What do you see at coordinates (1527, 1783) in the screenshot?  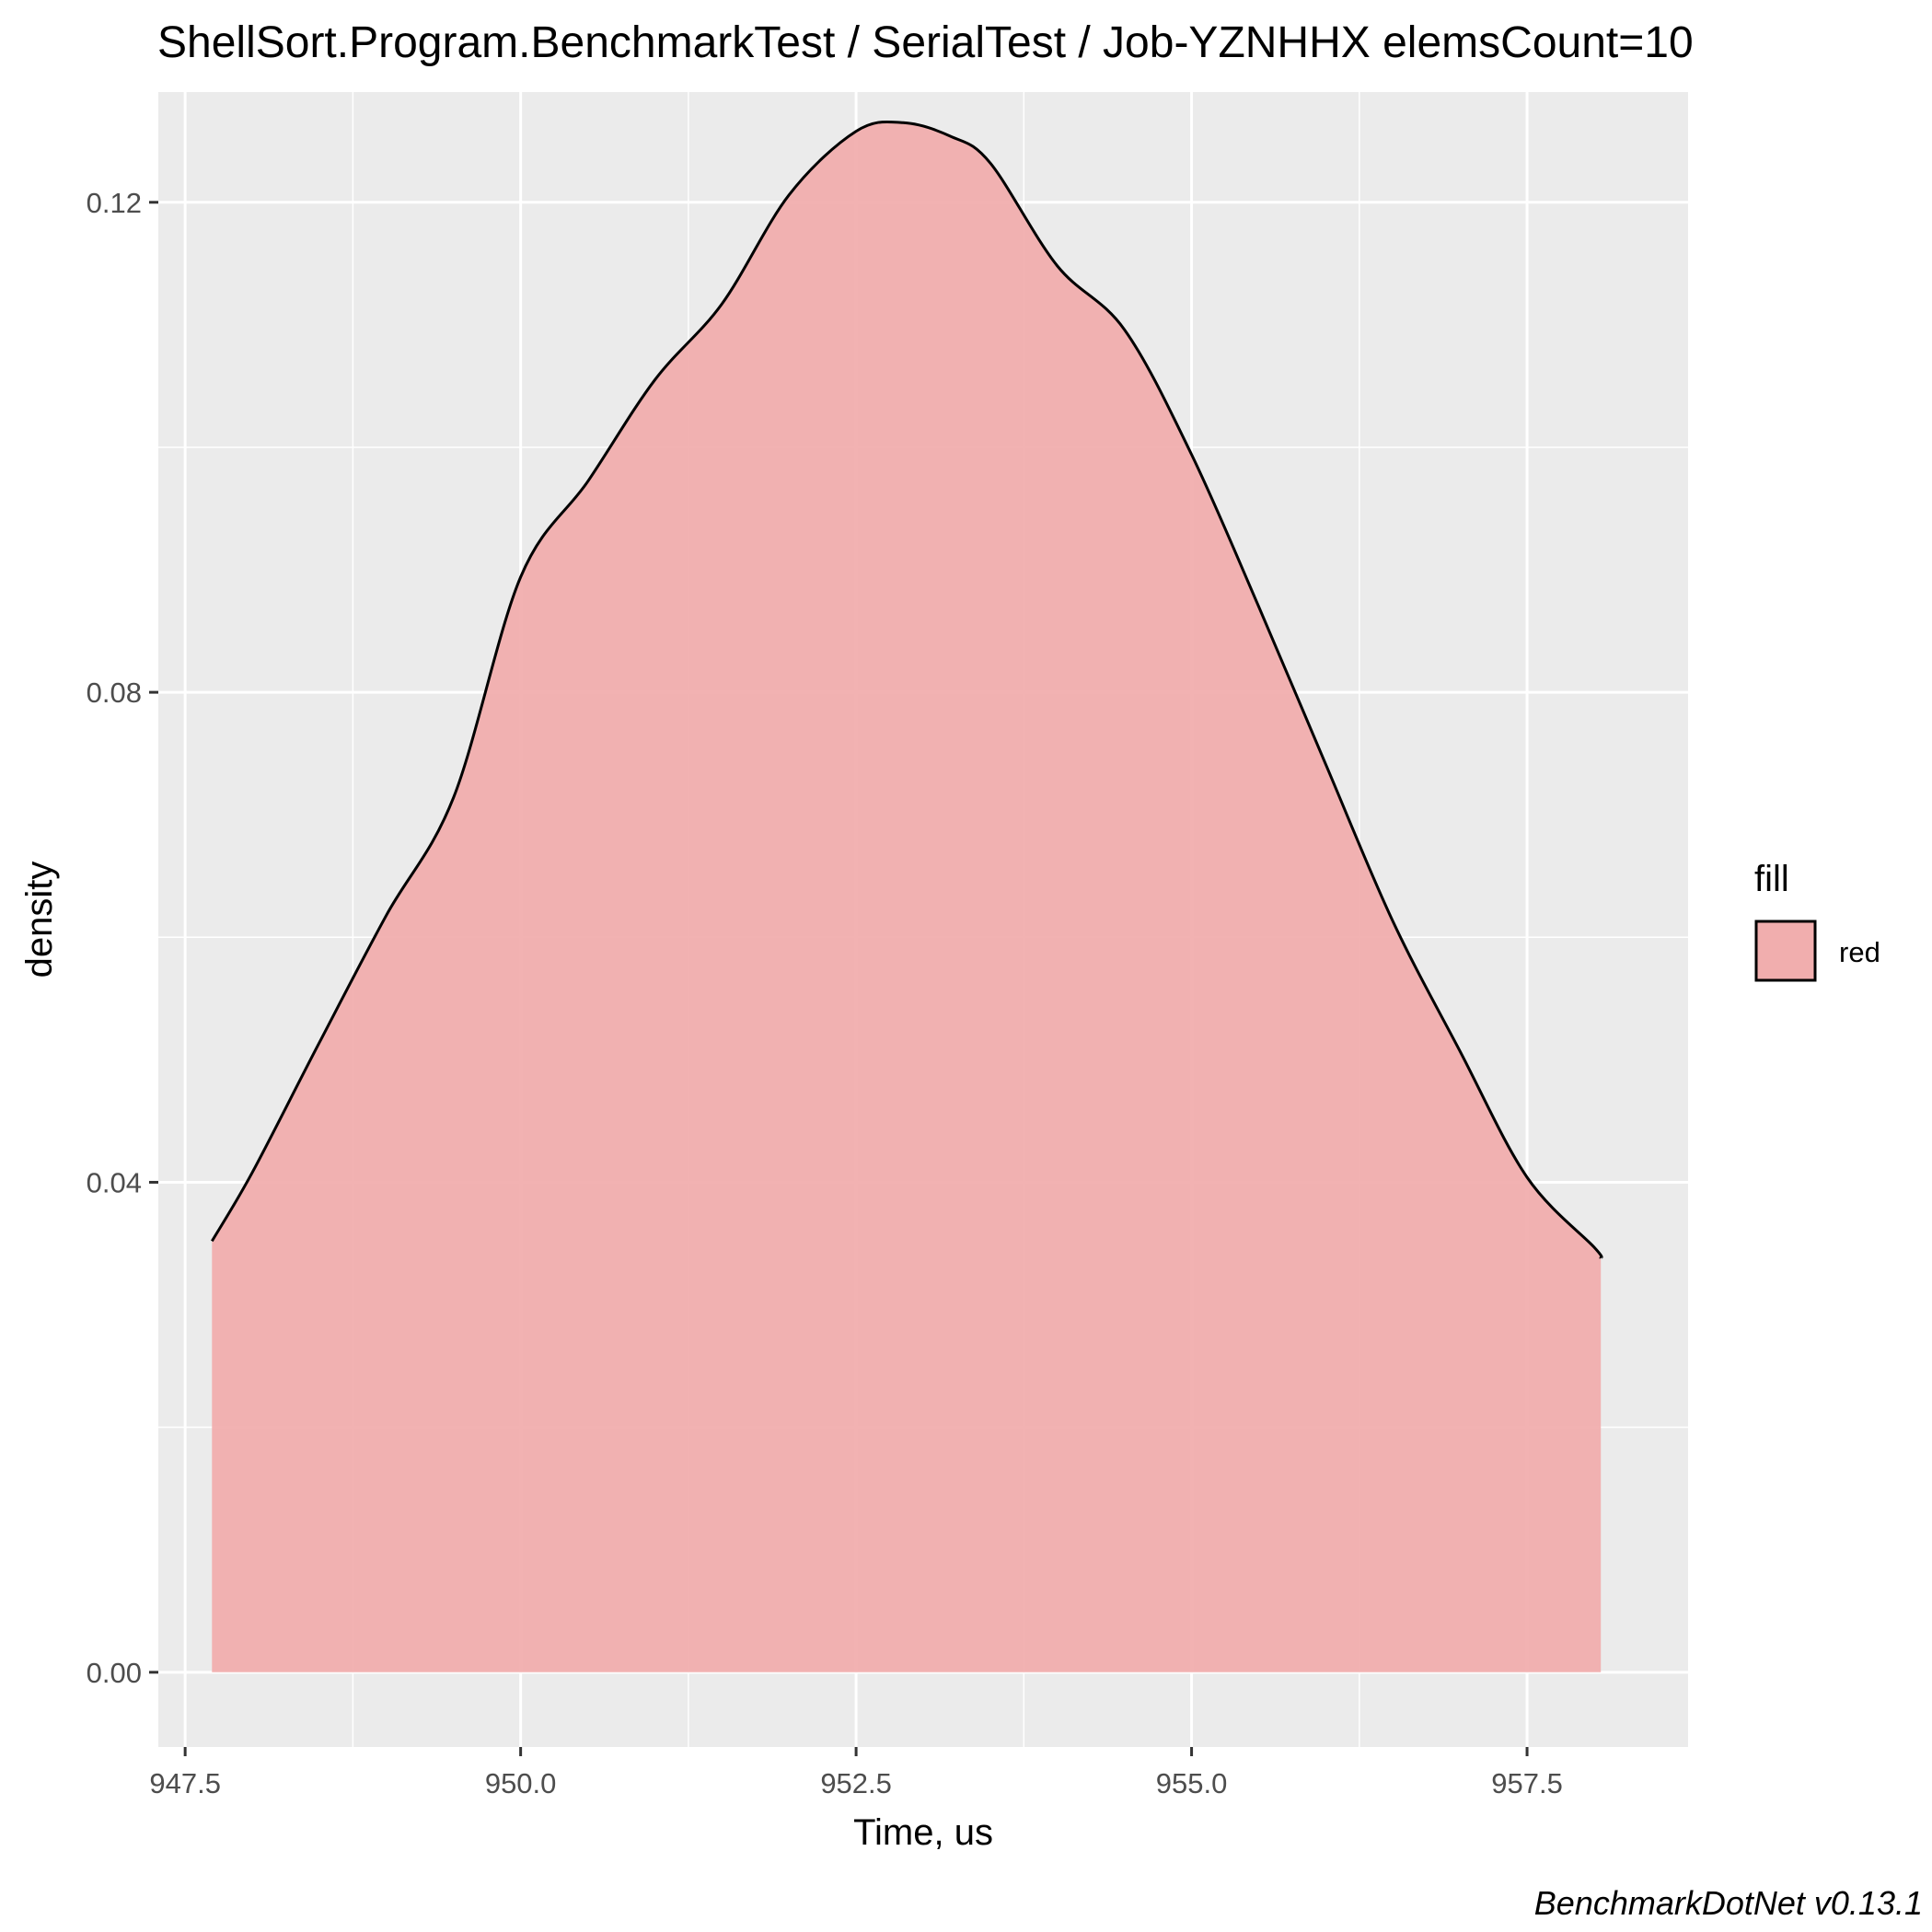 I see `x-tick-label: 957.5` at bounding box center [1527, 1783].